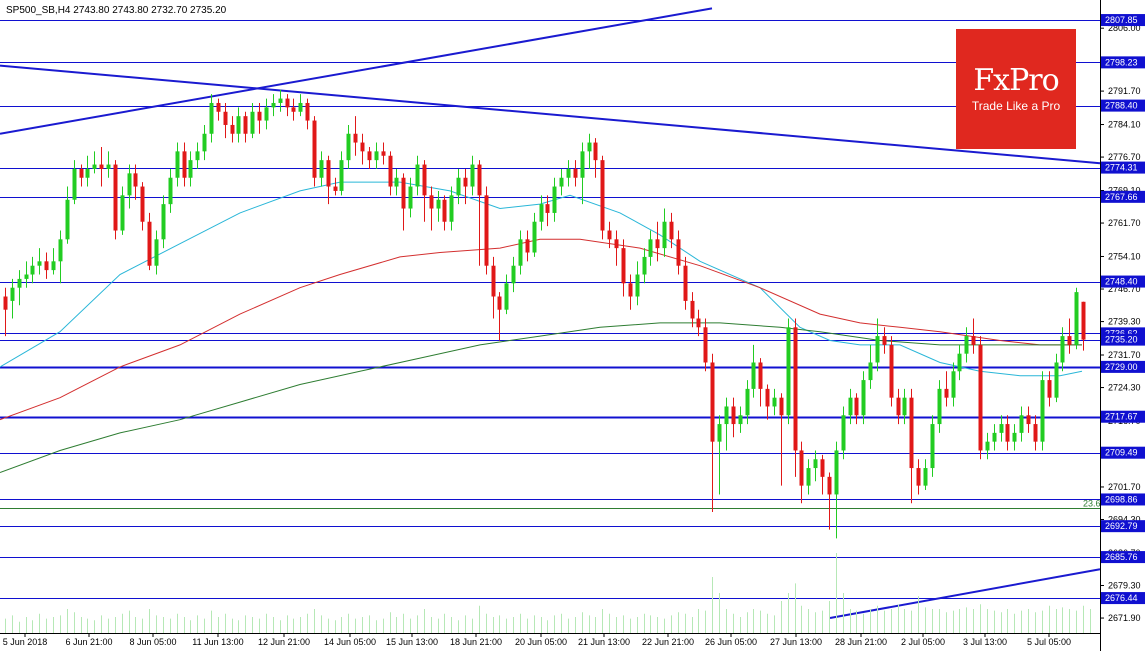 This screenshot has height=651, width=1145. What do you see at coordinates (1124, 91) in the screenshot?
I see `y-tick-label: 2791.70` at bounding box center [1124, 91].